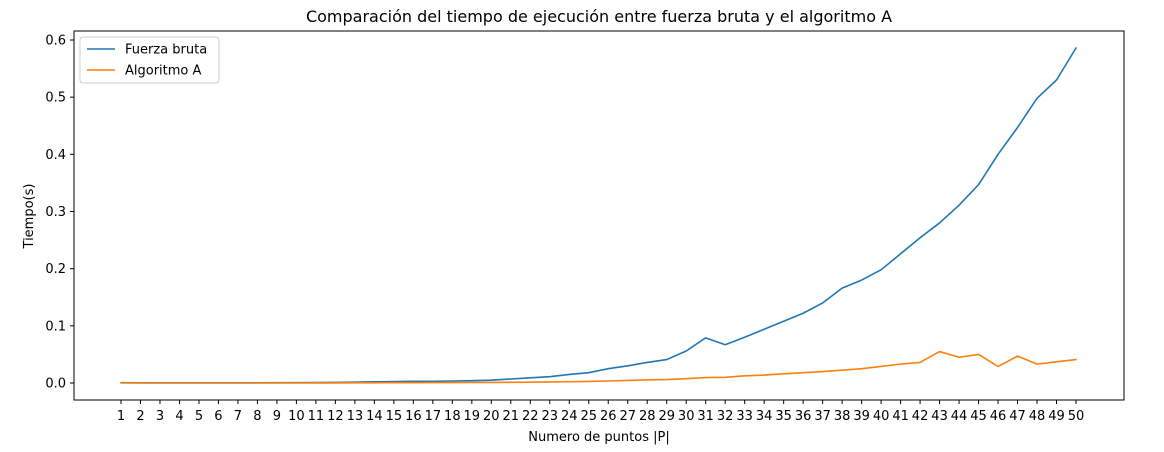  What do you see at coordinates (29, 217) in the screenshot?
I see `y-axis-label: Tiempo(s)` at bounding box center [29, 217].